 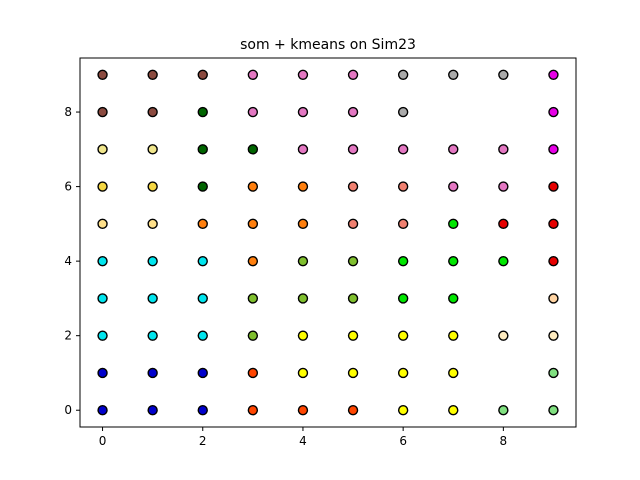 I want to click on y-tick-label-0: 0, so click(x=68, y=410).